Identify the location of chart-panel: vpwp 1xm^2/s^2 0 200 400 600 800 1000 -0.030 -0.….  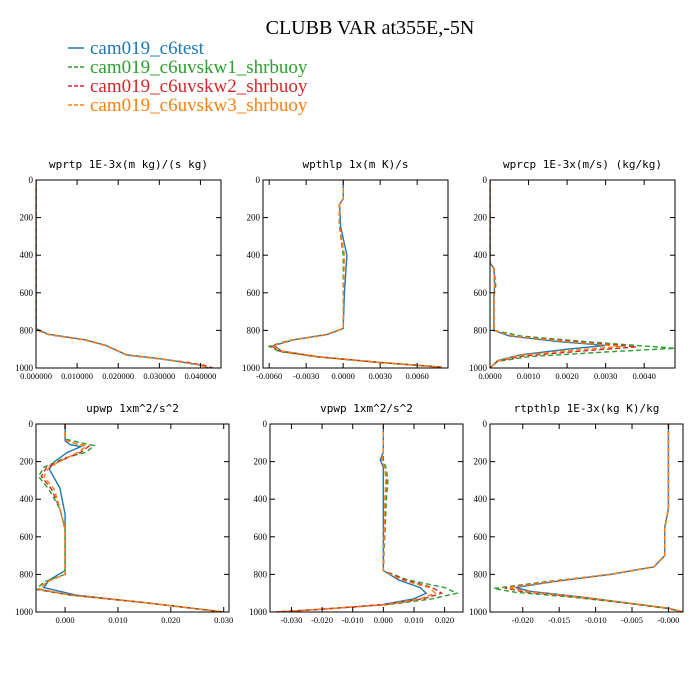
(356, 513).